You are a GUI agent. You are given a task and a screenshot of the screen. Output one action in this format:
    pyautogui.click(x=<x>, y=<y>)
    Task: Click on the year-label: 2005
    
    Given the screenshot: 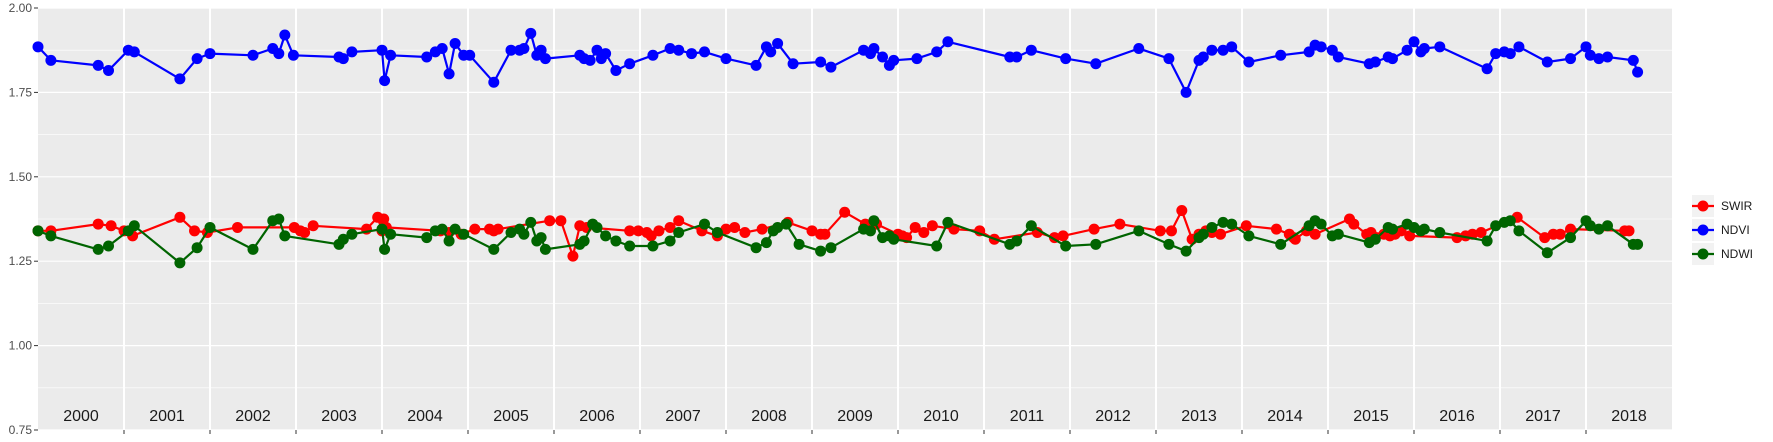 What is the action you would take?
    pyautogui.click(x=511, y=416)
    